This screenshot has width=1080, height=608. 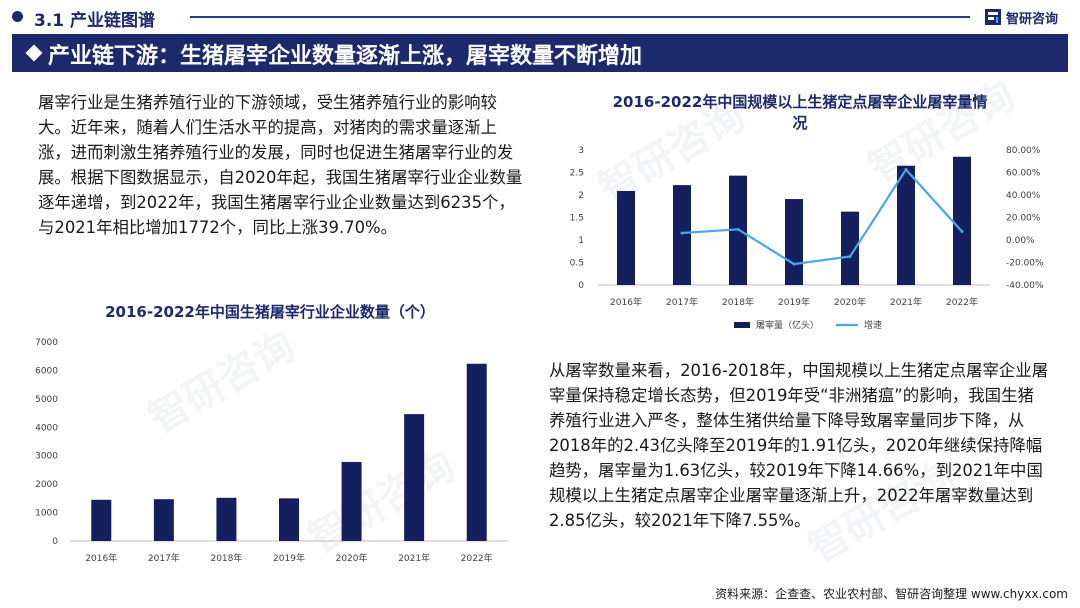 What do you see at coordinates (1023, 174) in the screenshot?
I see `y-right-tick-label: 60.00%` at bounding box center [1023, 174].